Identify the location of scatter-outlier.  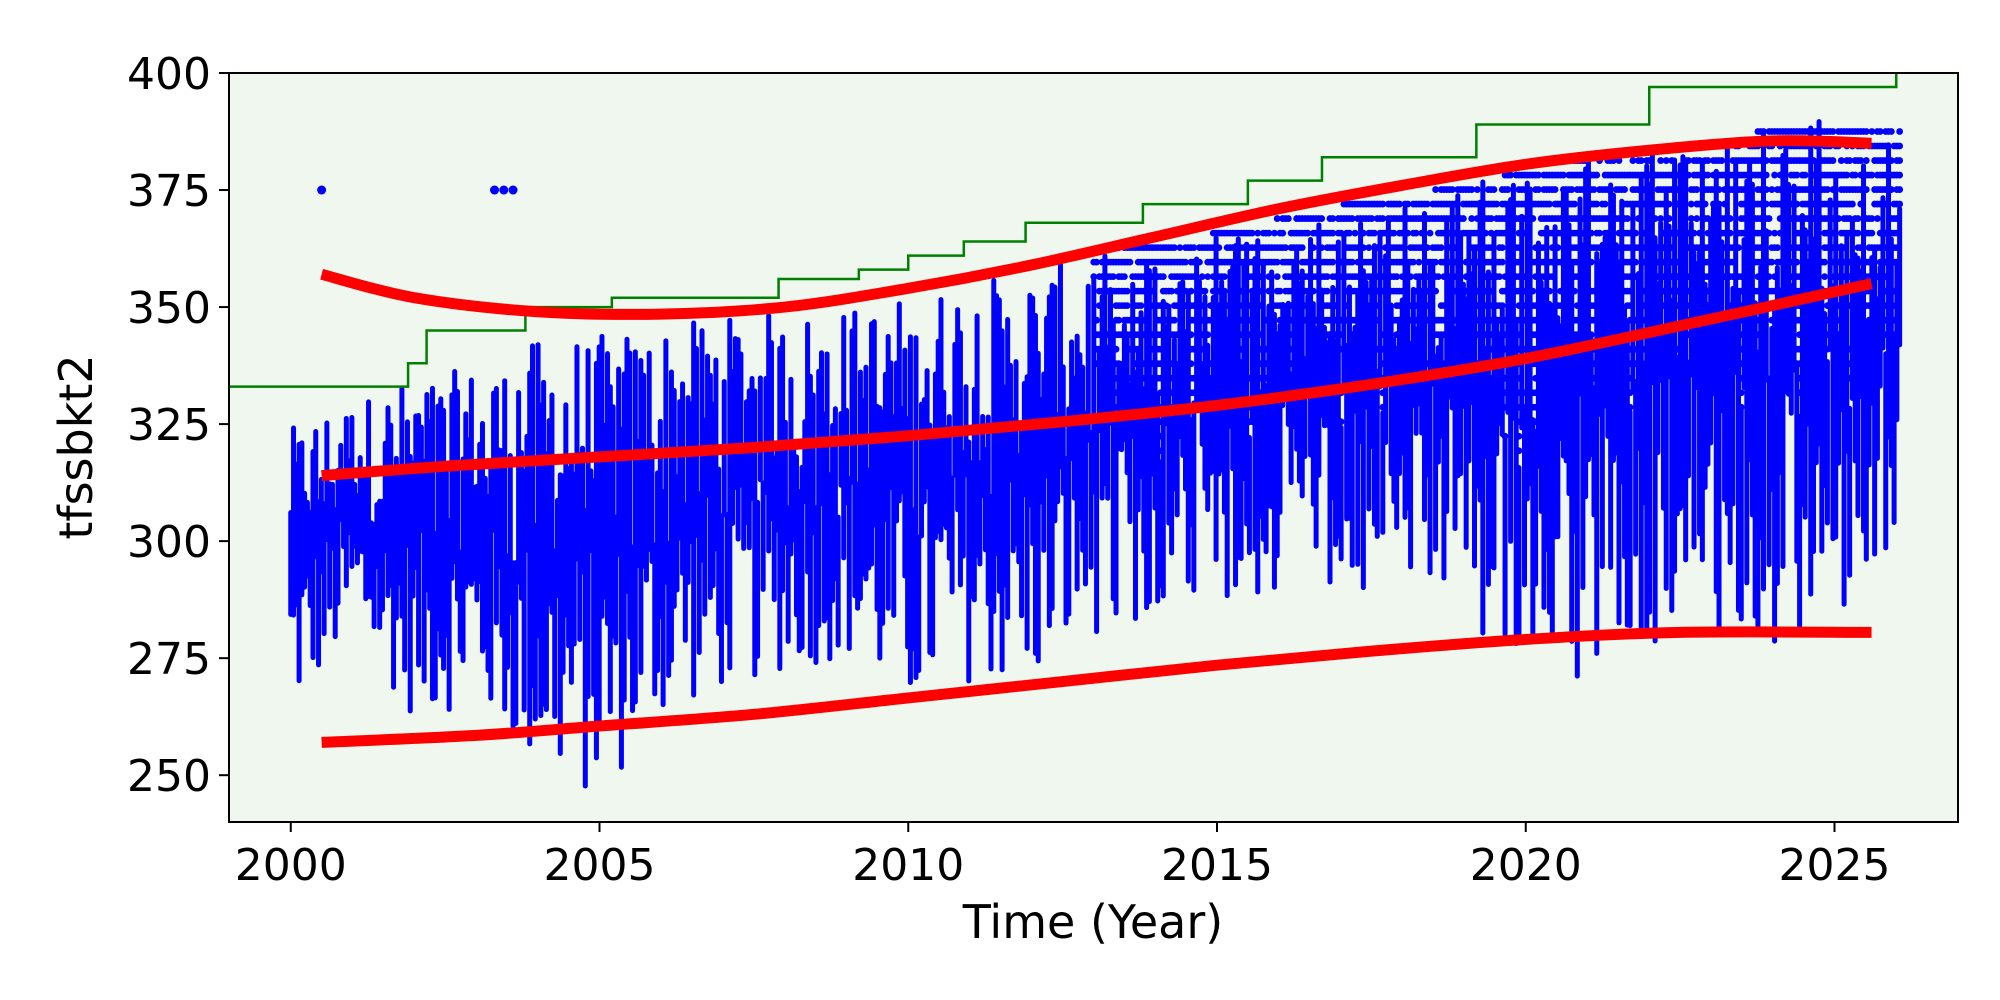
(513, 190).